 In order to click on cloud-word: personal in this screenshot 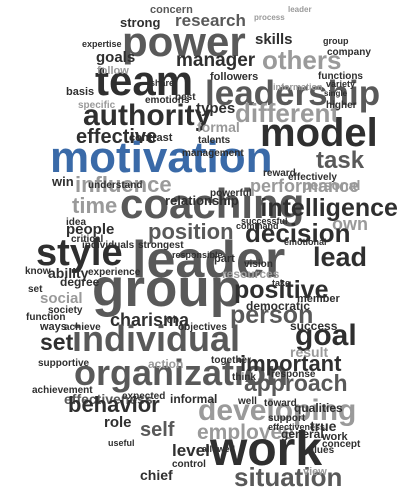, I will do `click(331, 185)`.